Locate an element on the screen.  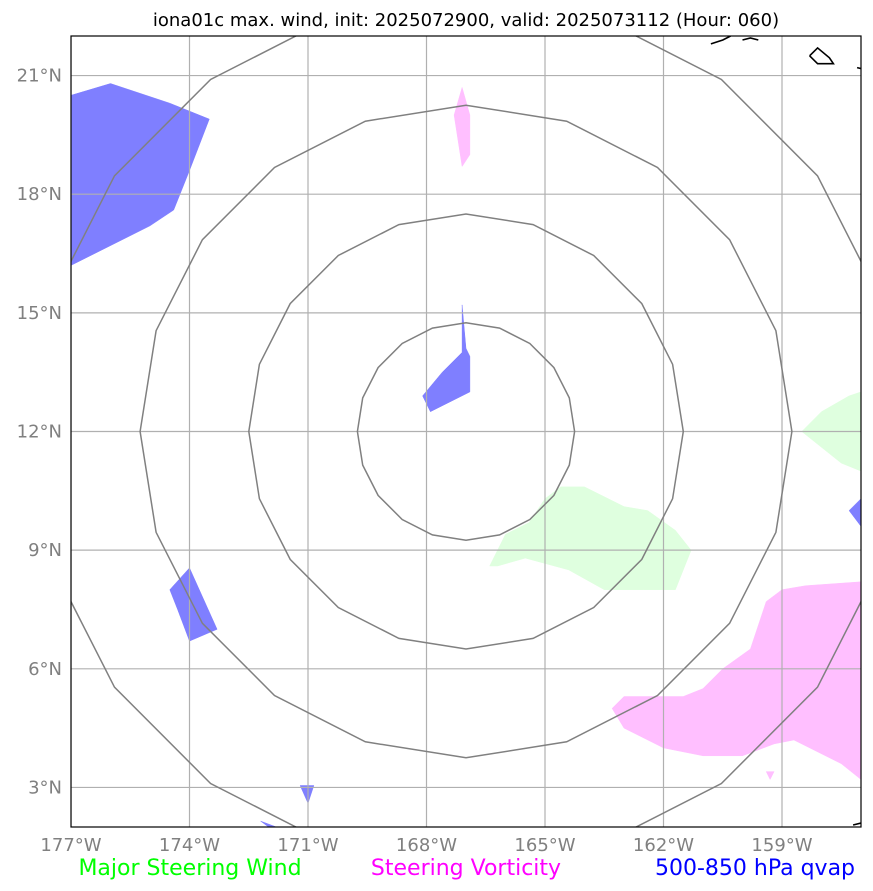
lon-tick-label: 177°W is located at coordinates (70, 845).